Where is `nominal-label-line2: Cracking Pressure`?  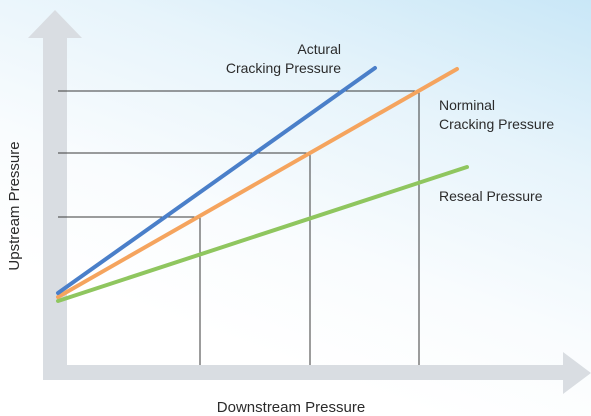
nominal-label-line2: Cracking Pressure is located at coordinates (496, 124).